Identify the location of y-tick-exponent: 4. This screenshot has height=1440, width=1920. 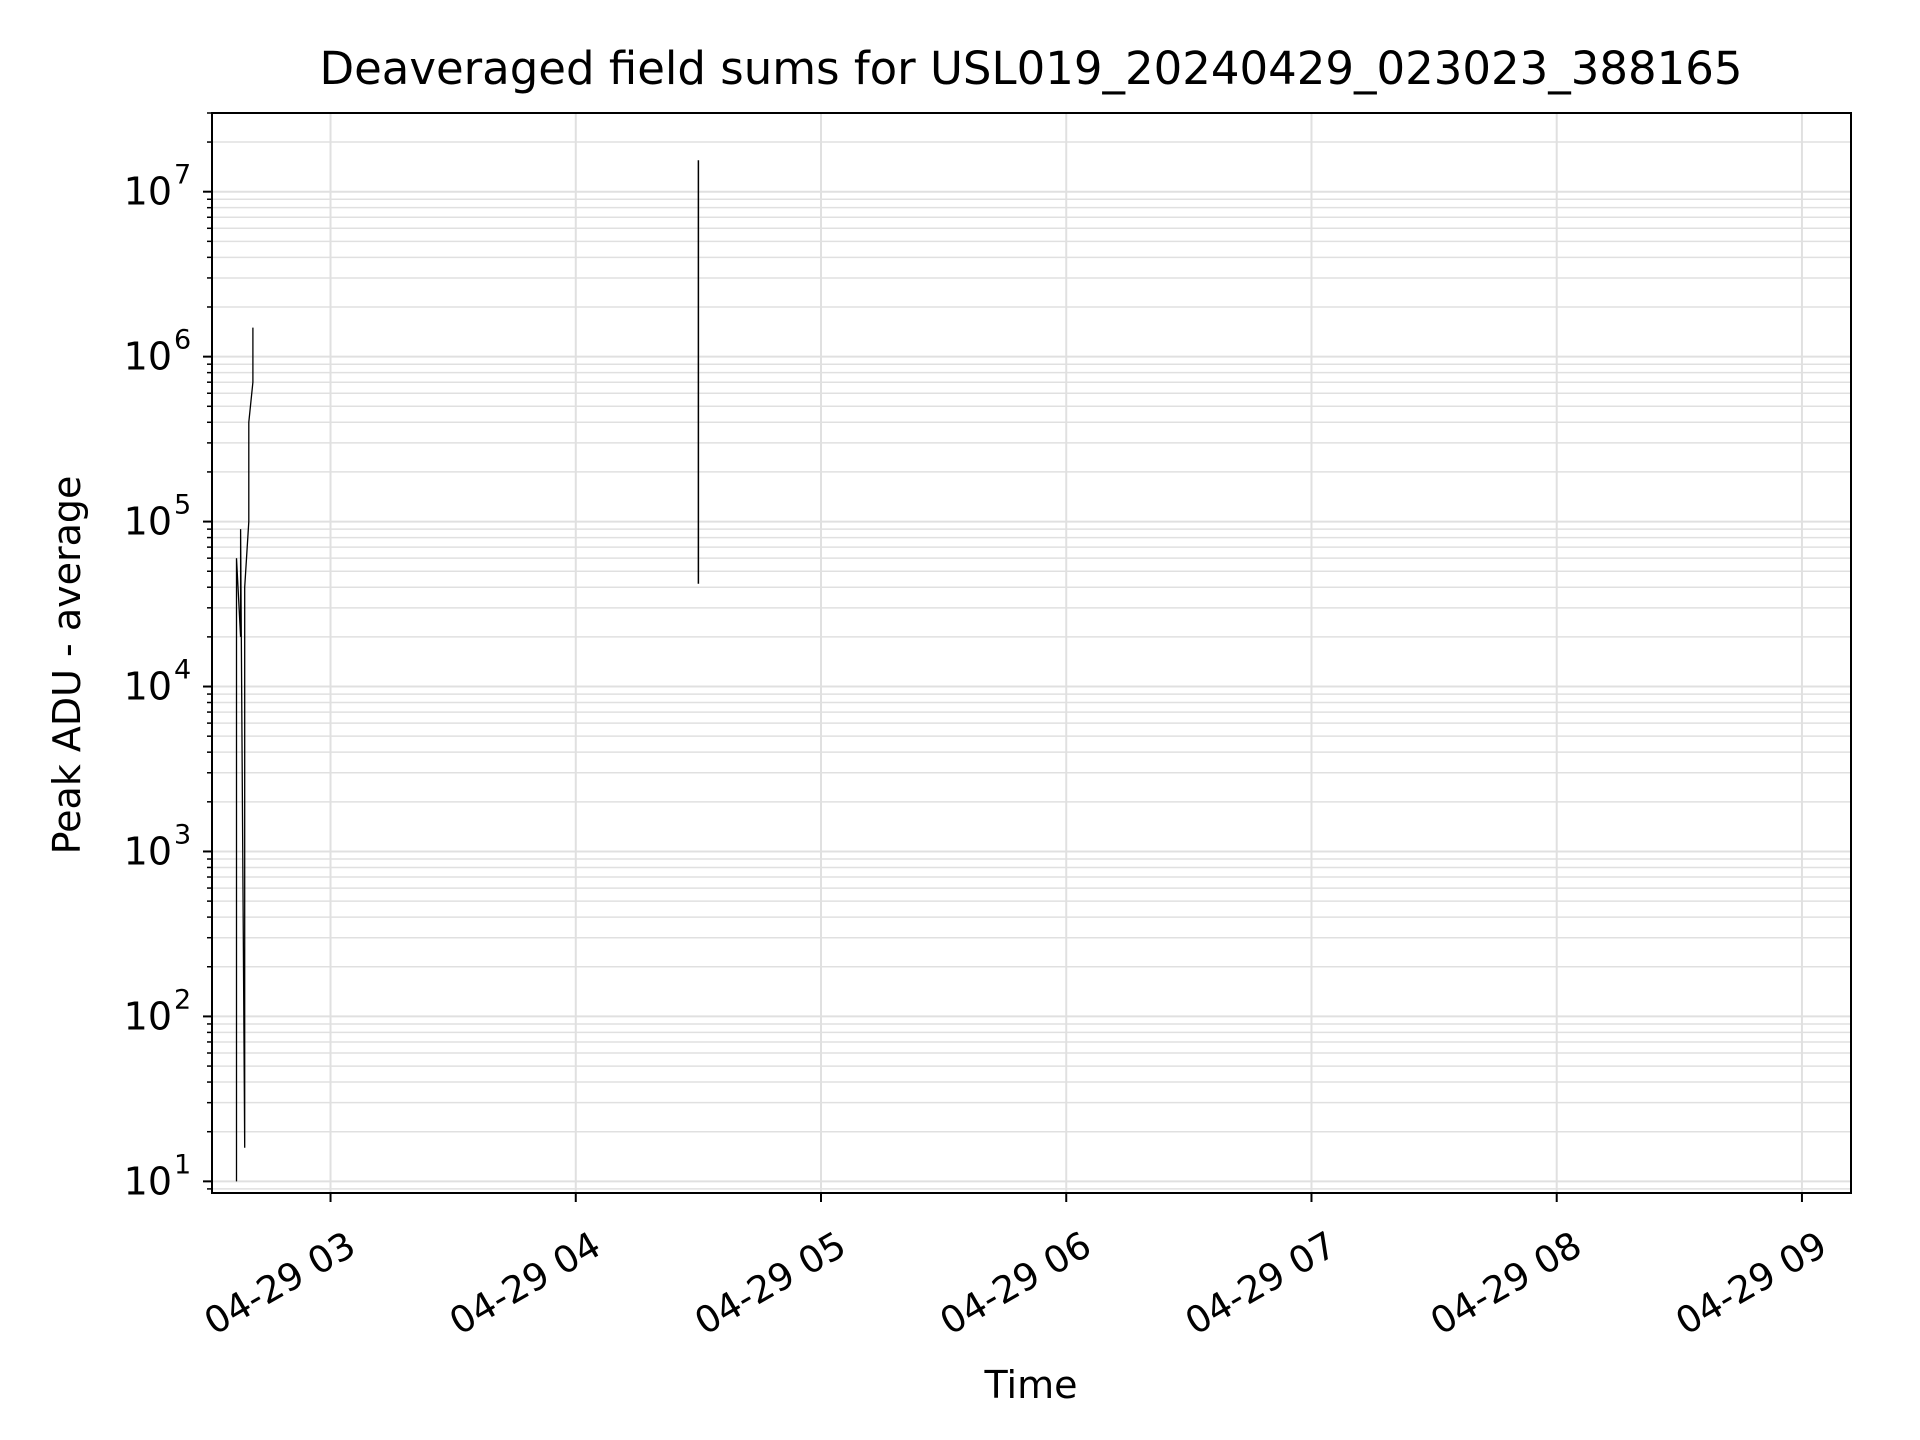
(182, 670).